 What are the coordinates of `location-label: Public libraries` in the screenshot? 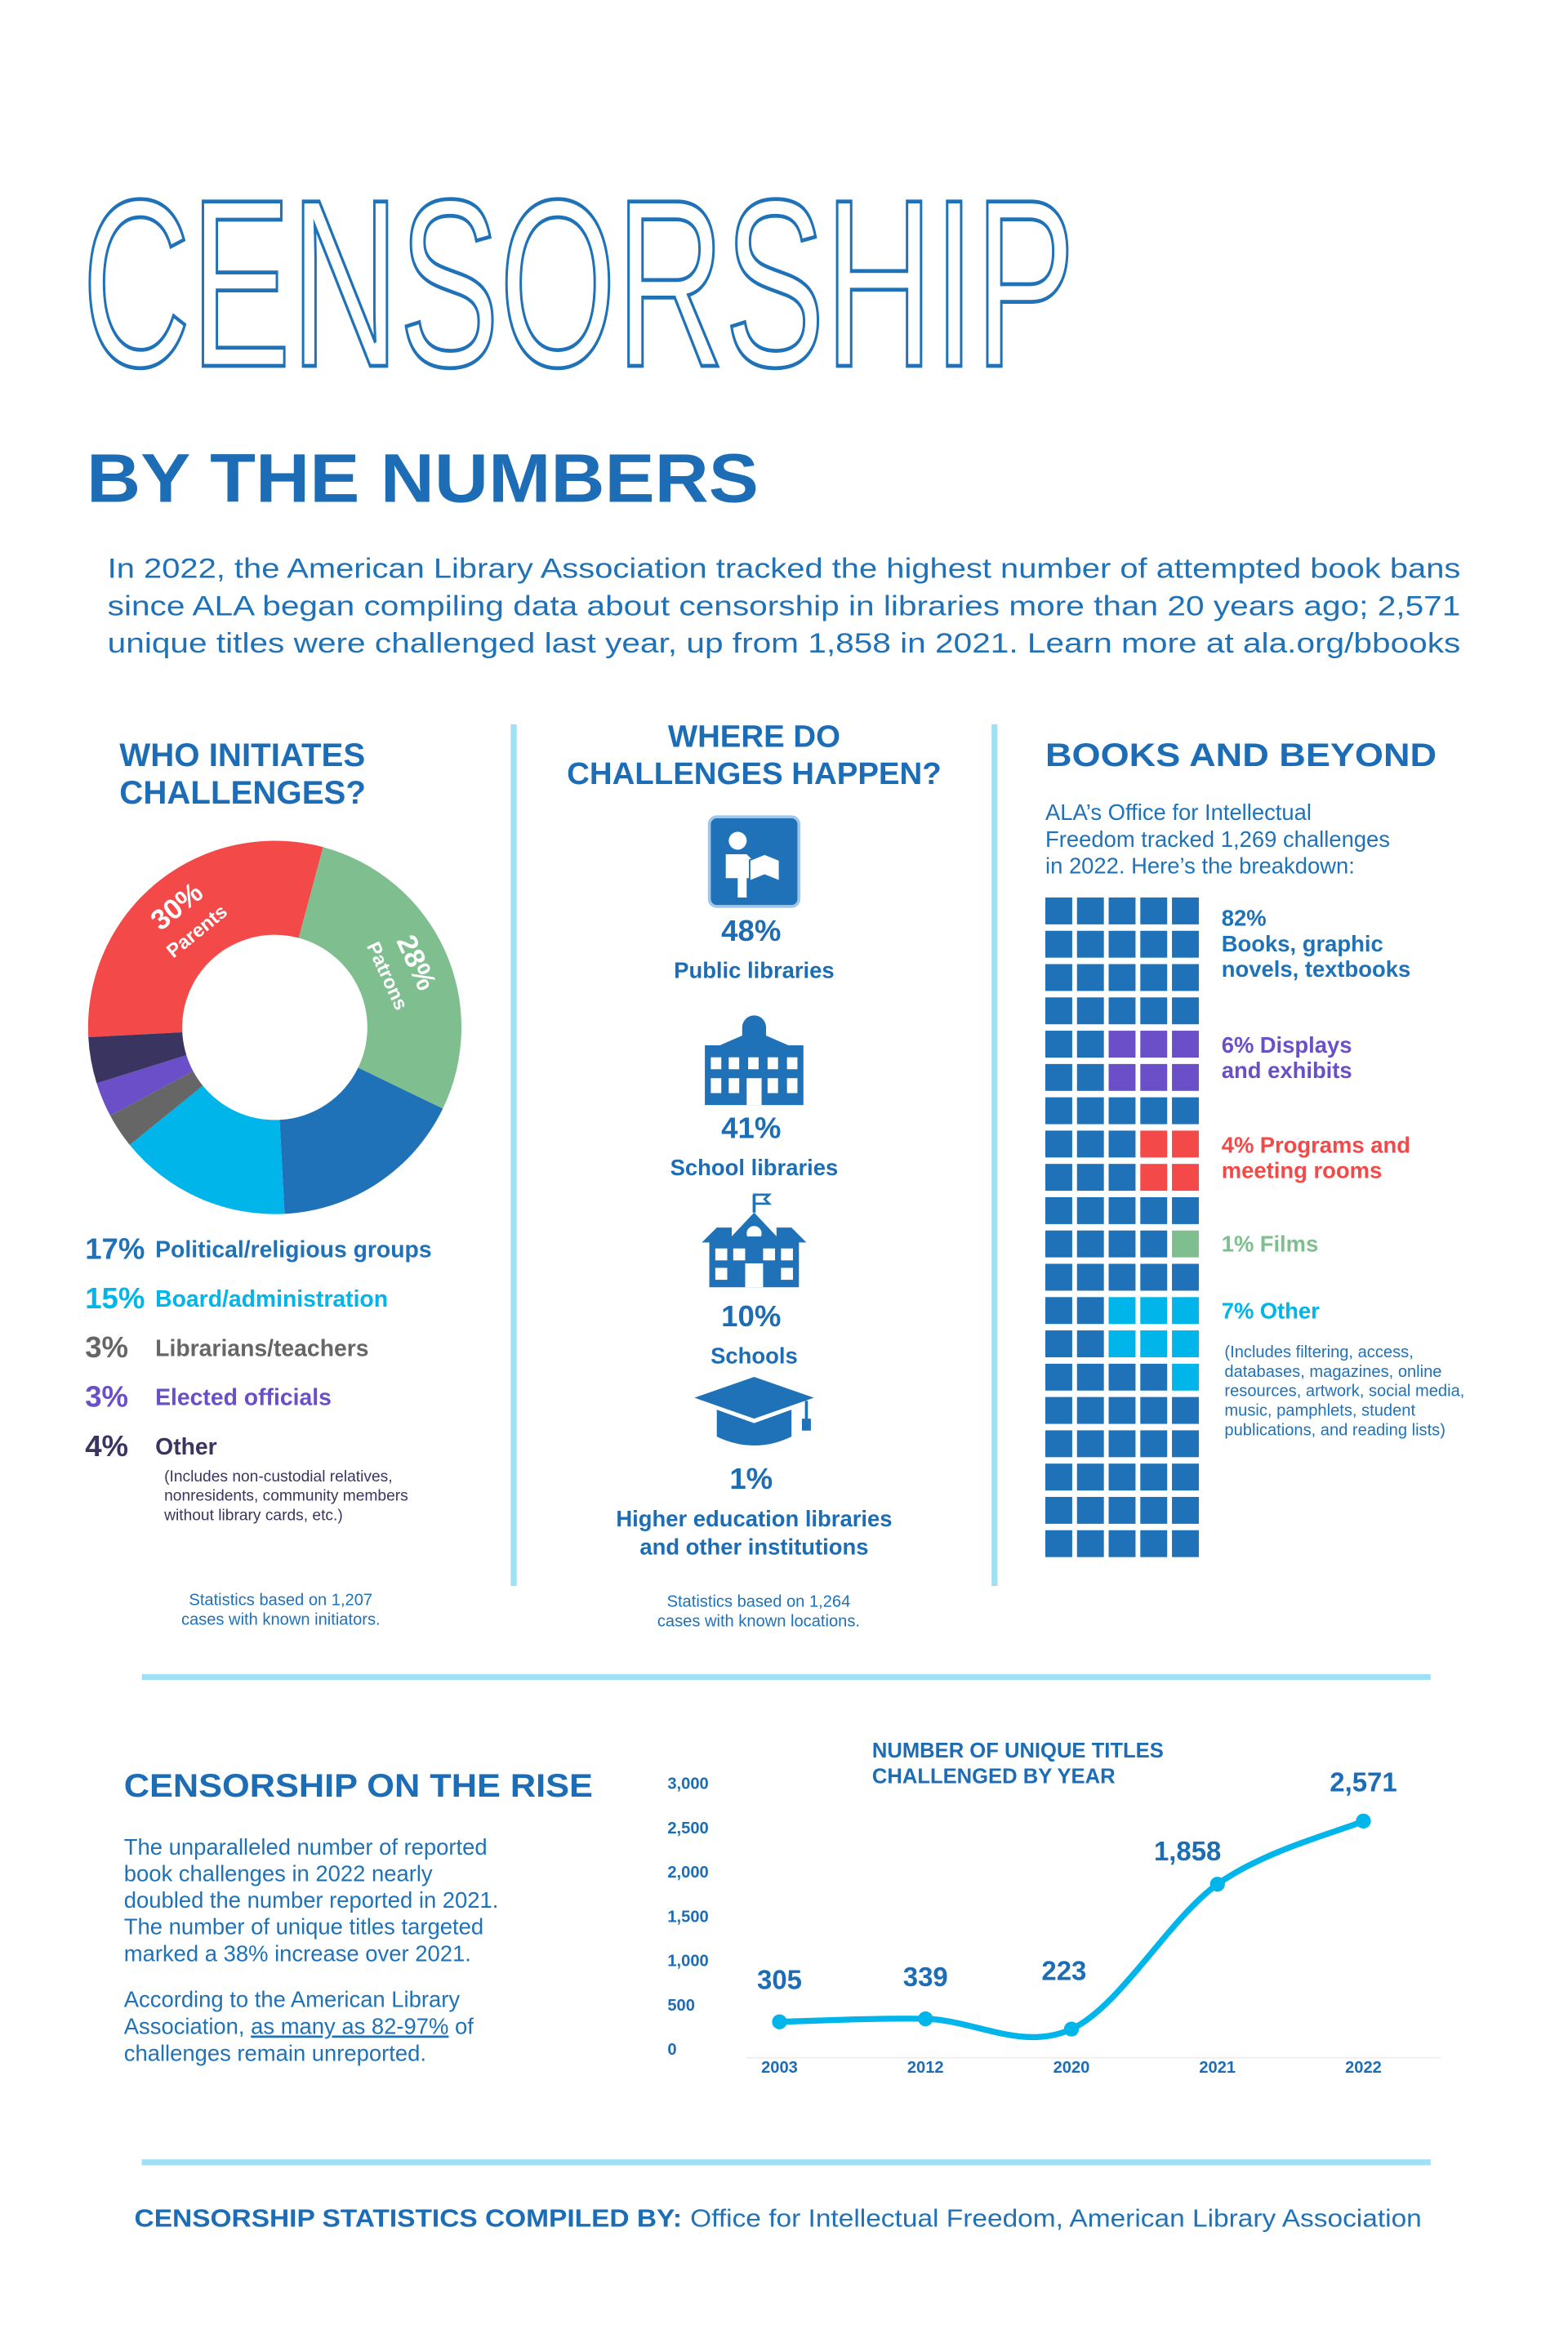 It's located at (754, 970).